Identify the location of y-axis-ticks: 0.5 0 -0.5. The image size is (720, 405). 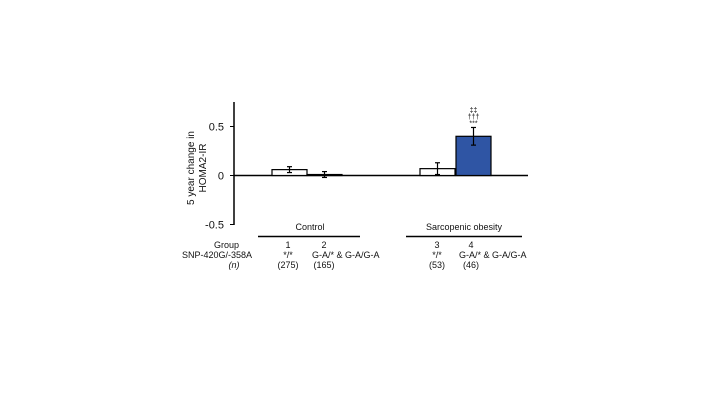
(219, 177).